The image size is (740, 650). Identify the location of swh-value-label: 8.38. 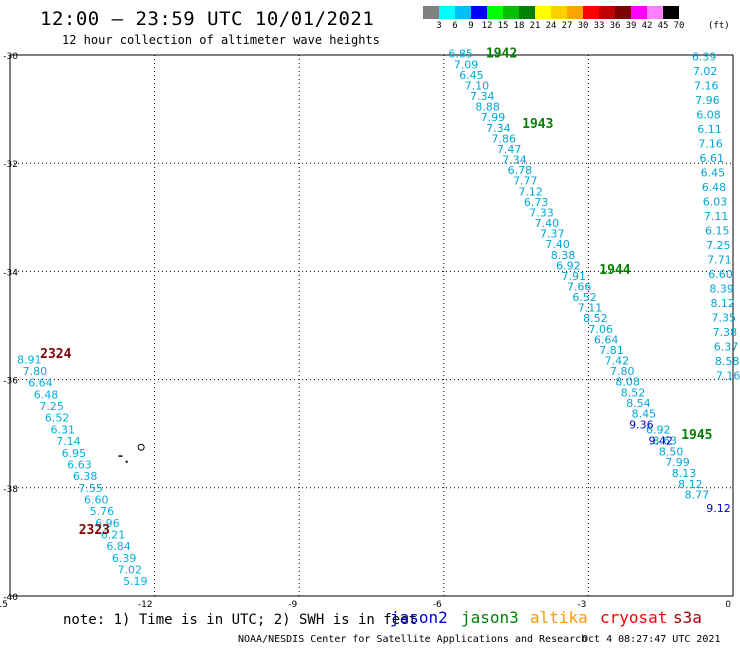
(563, 255).